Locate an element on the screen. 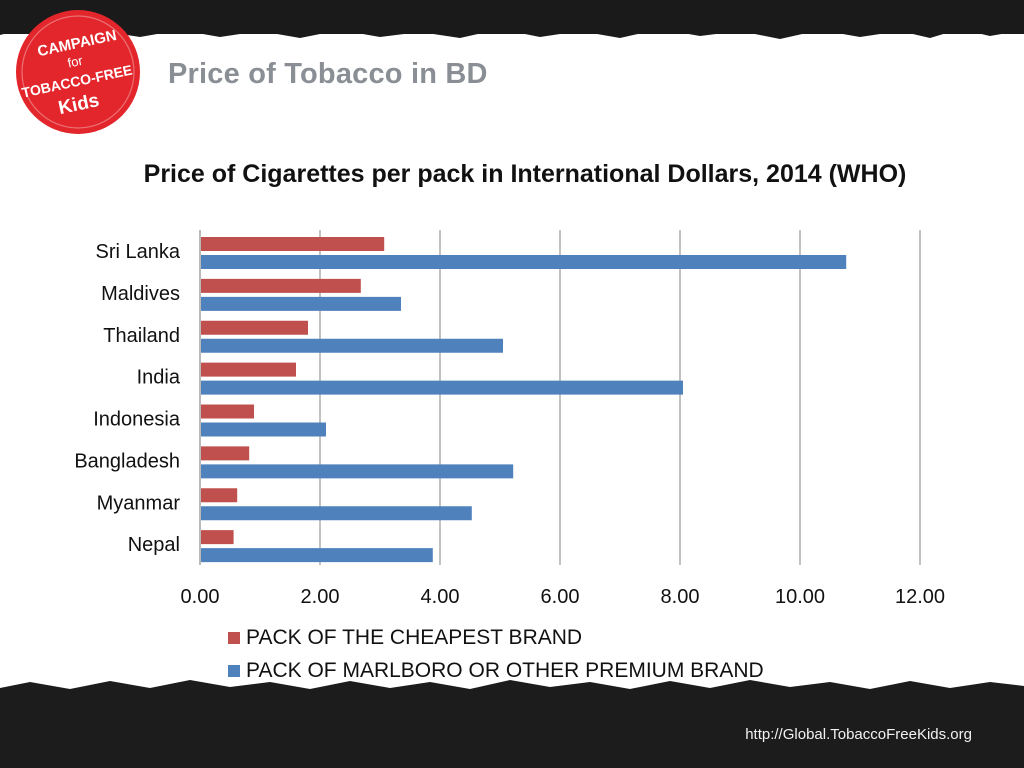  x-tick-label: 8.00 is located at coordinates (680, 597).